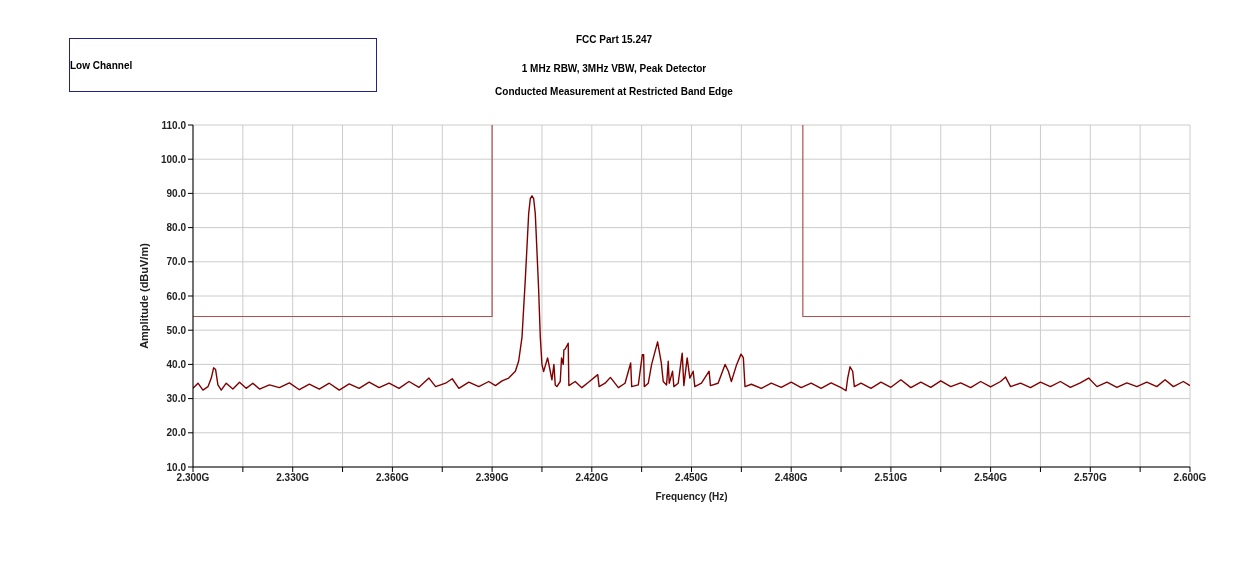 The image size is (1238, 576). What do you see at coordinates (143, 295) in the screenshot?
I see `y-axis-title: Amplitude (dBuV/m)` at bounding box center [143, 295].